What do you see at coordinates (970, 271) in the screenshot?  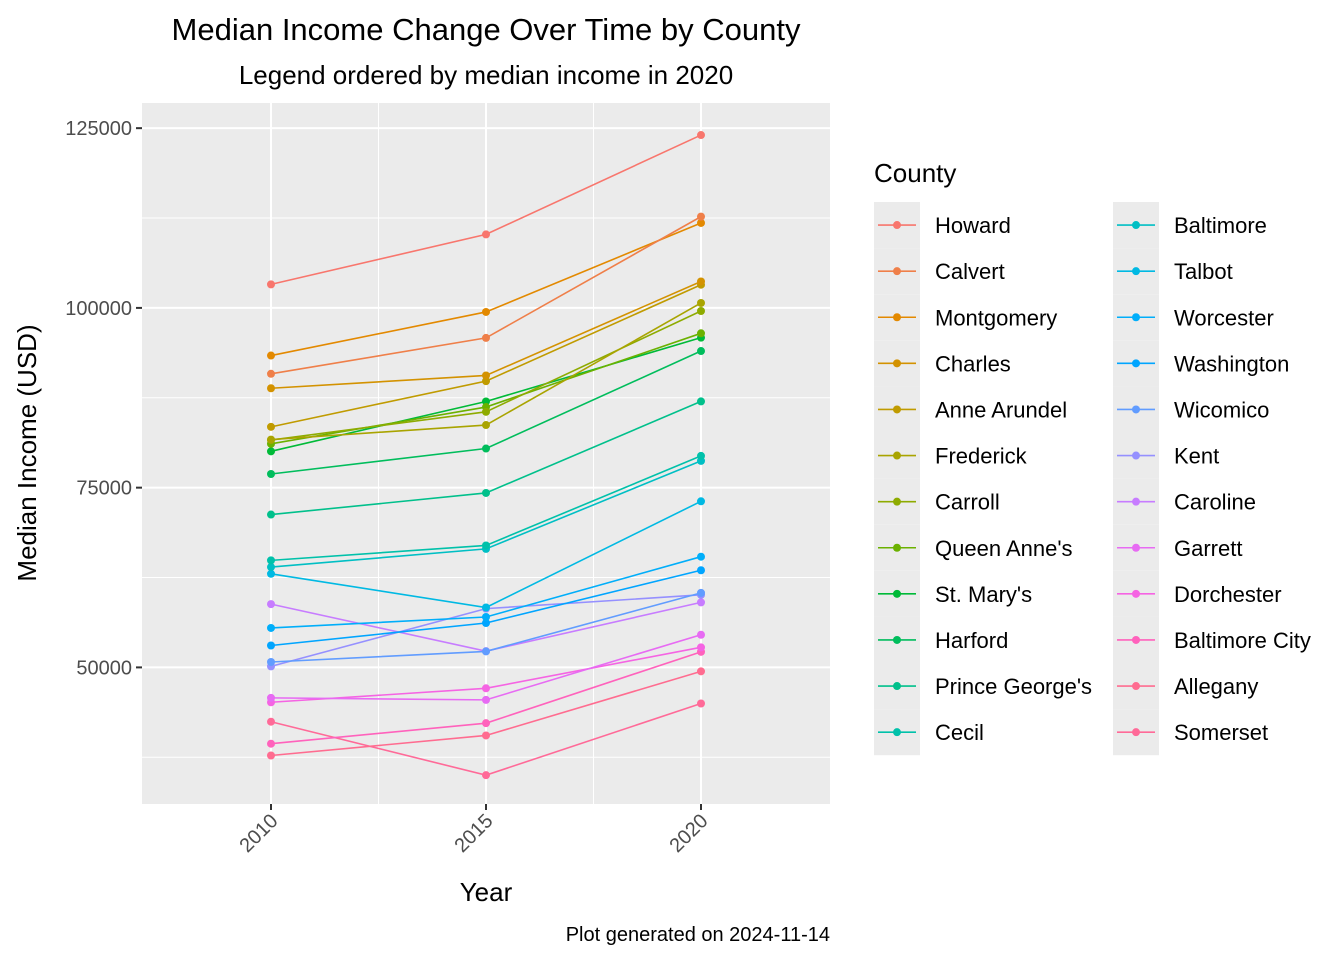 I see `legend-label: Calvert` at bounding box center [970, 271].